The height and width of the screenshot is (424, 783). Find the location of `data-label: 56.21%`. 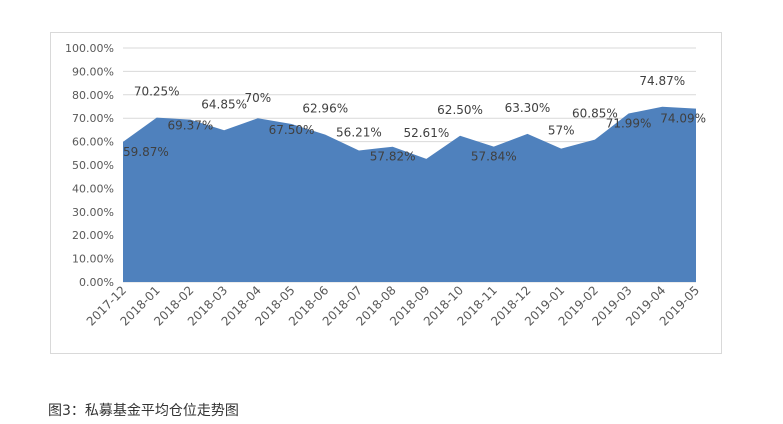

data-label: 56.21% is located at coordinates (359, 132).